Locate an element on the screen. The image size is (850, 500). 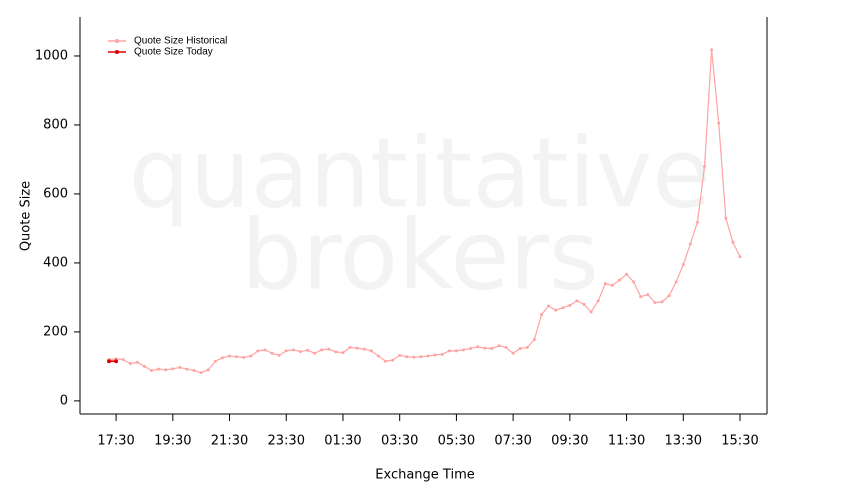
x-tick-label: 17:30 is located at coordinates (115, 441).